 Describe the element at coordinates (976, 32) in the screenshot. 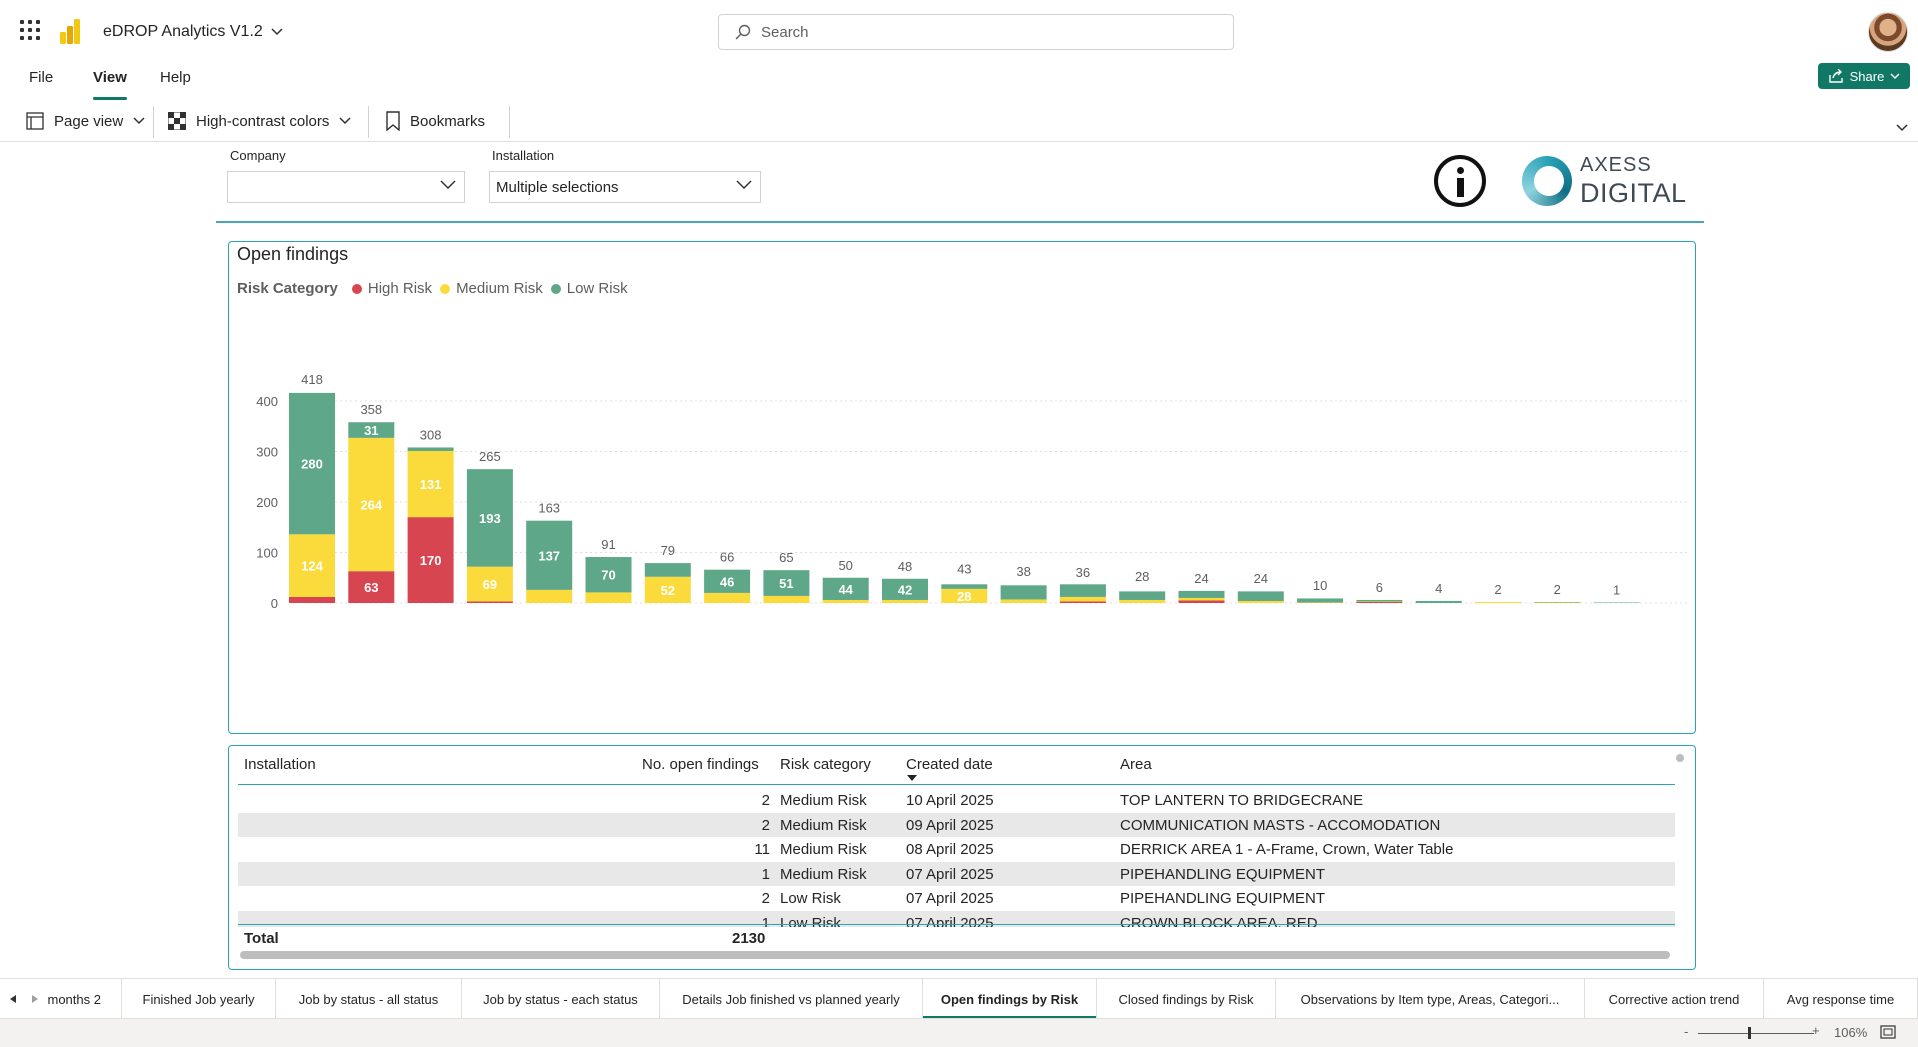

I see `search-input: Search` at that location.